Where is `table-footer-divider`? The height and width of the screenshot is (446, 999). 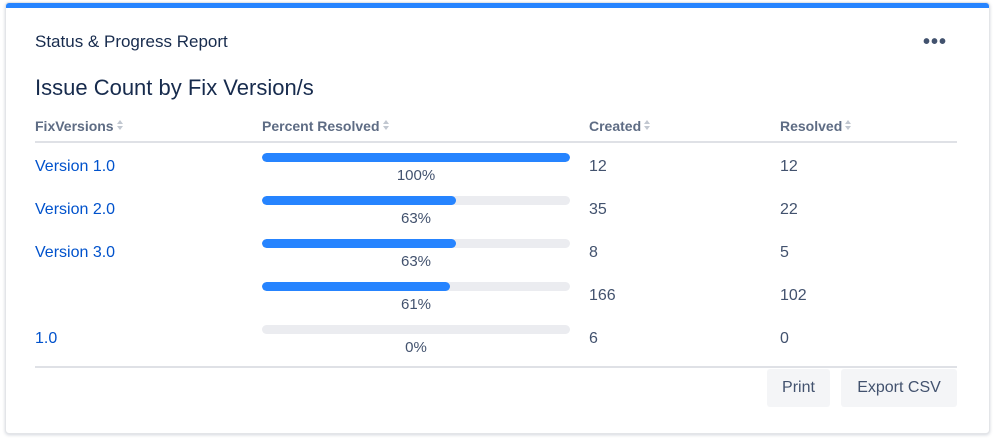
table-footer-divider is located at coordinates (496, 367).